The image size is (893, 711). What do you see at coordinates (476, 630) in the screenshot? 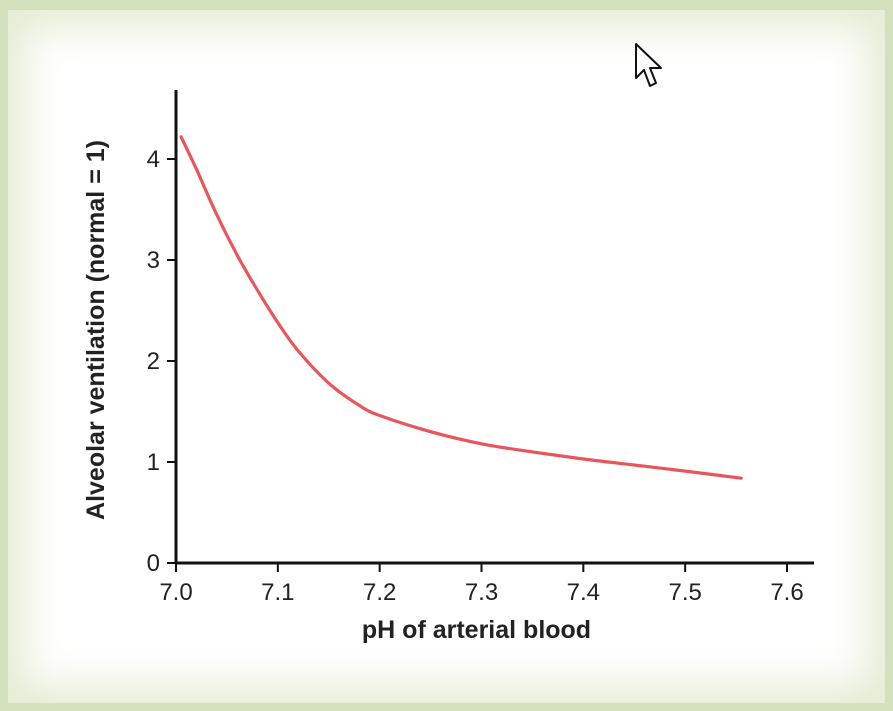
I see `x-axis-title: pH of arterial blood` at bounding box center [476, 630].